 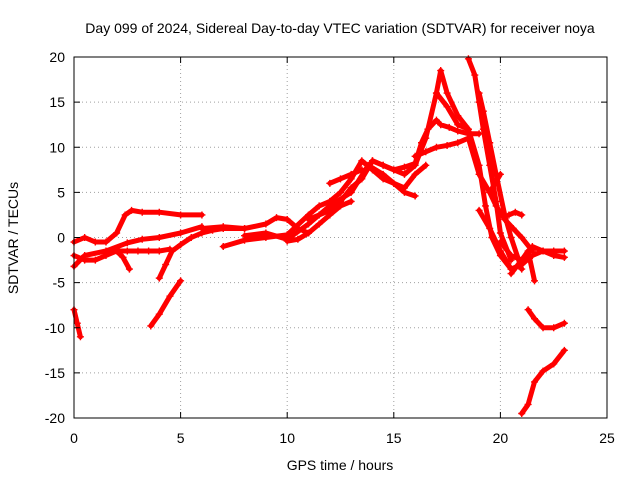 What do you see at coordinates (61, 238) in the screenshot?
I see `y-tick-label: 0` at bounding box center [61, 238].